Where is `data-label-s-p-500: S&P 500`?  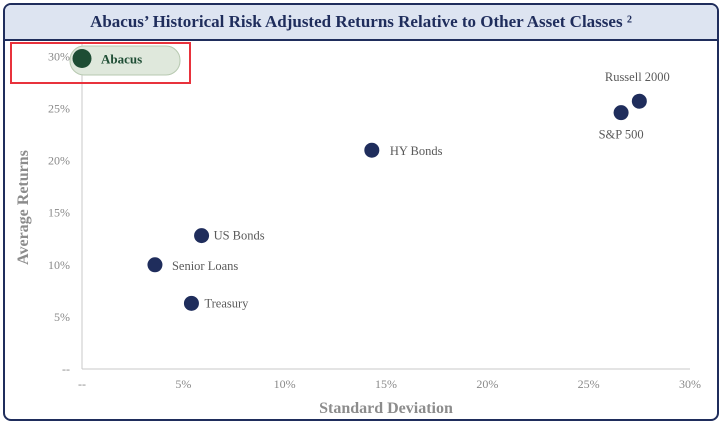 data-label-s-p-500: S&P 500 is located at coordinates (621, 135).